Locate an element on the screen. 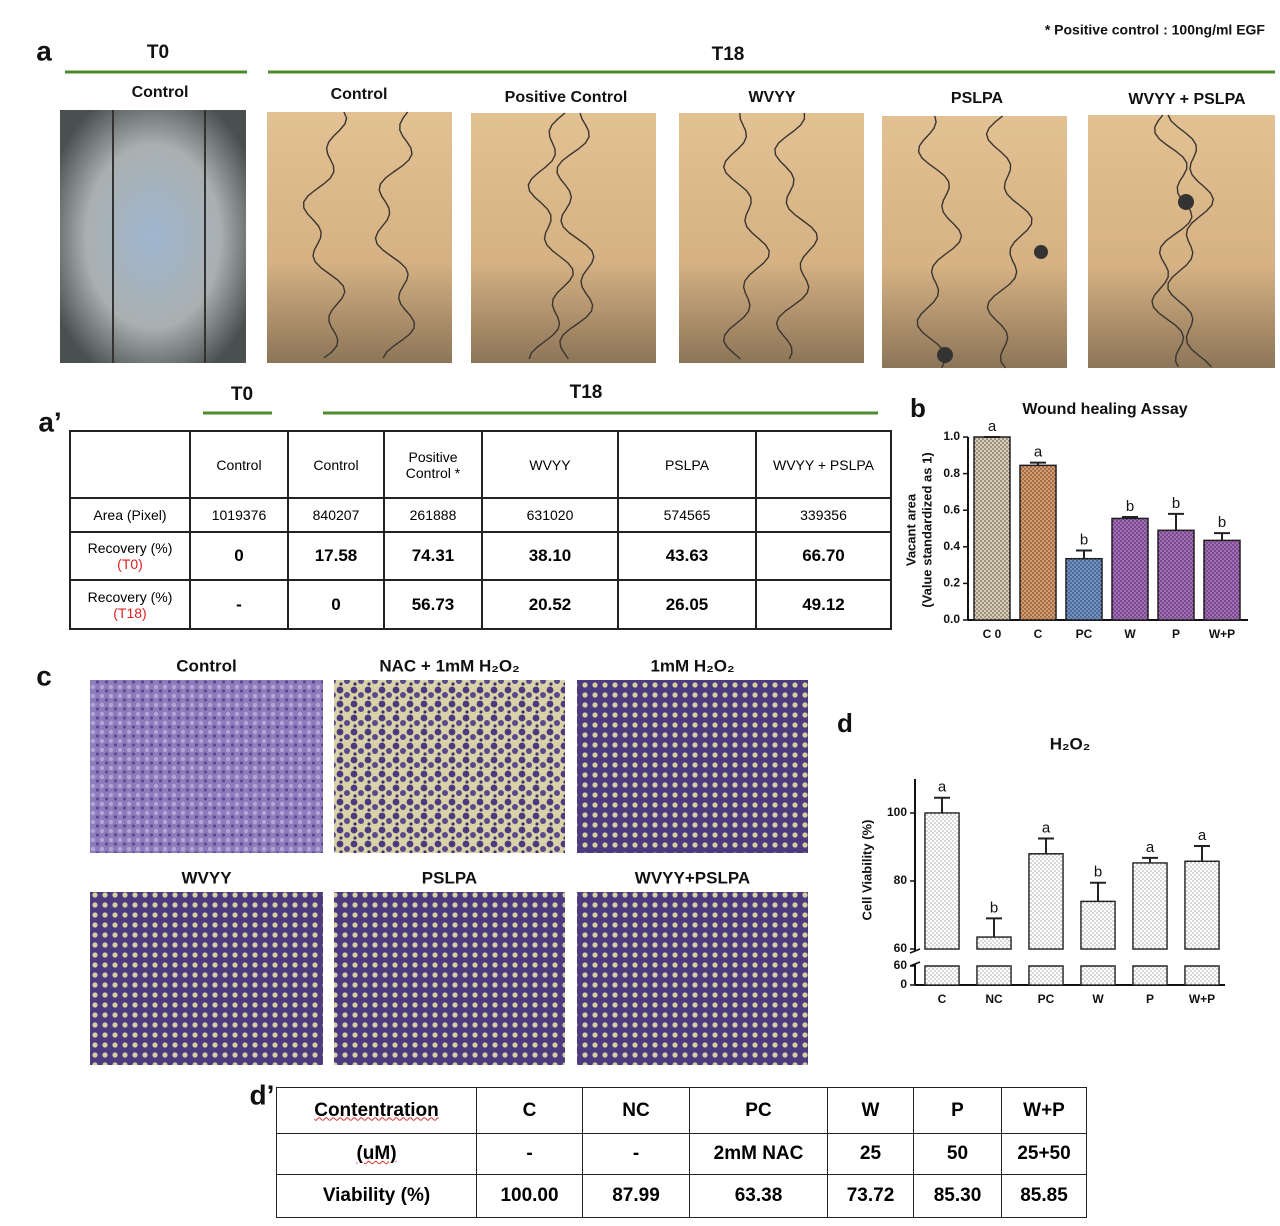  row-label-text: Area (Pixel) is located at coordinates (130, 515).